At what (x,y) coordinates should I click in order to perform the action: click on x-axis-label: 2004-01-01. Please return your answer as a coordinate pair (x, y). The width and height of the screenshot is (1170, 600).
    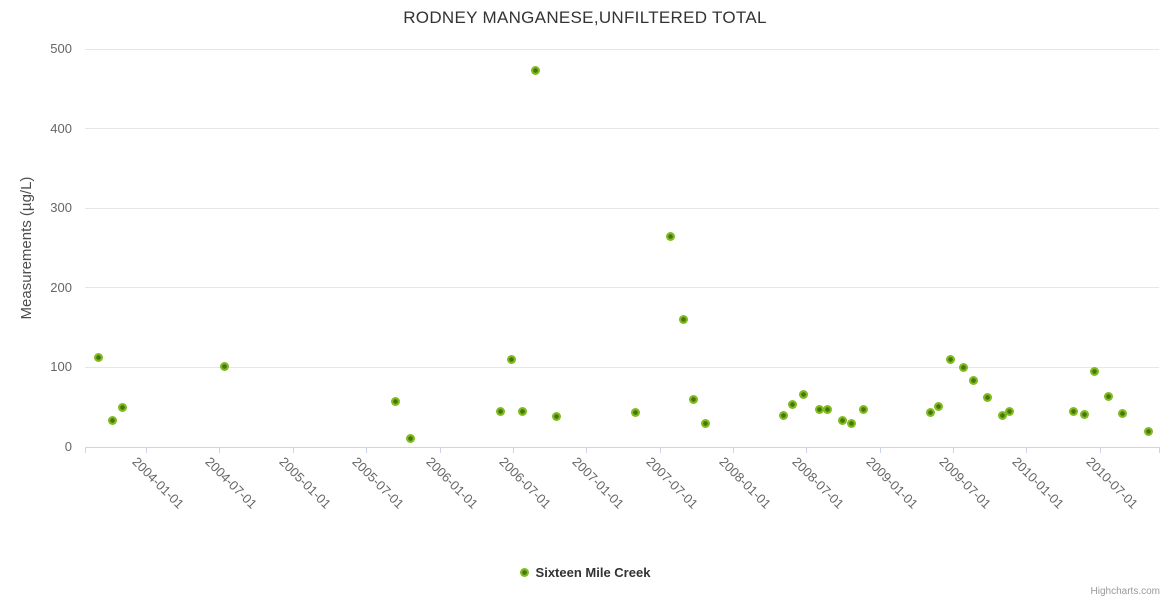
    Looking at the image, I should click on (158, 483).